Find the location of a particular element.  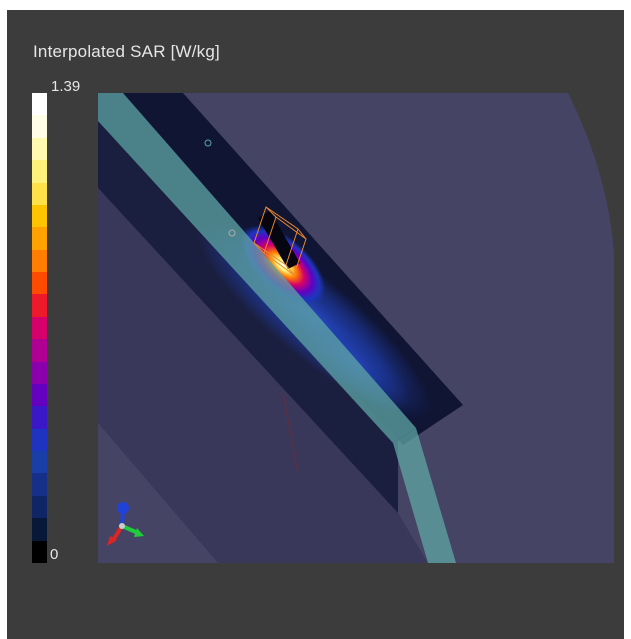

xyz-axes-icon is located at coordinates (125, 524).